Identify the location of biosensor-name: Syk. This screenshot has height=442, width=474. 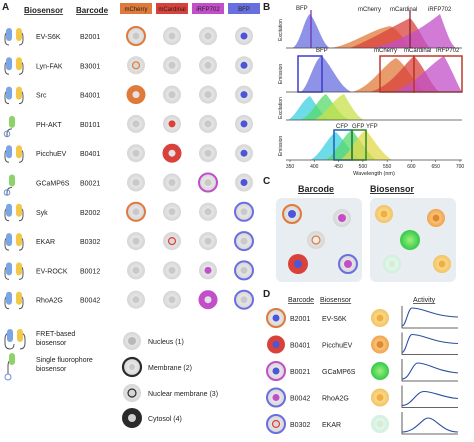
(42, 213).